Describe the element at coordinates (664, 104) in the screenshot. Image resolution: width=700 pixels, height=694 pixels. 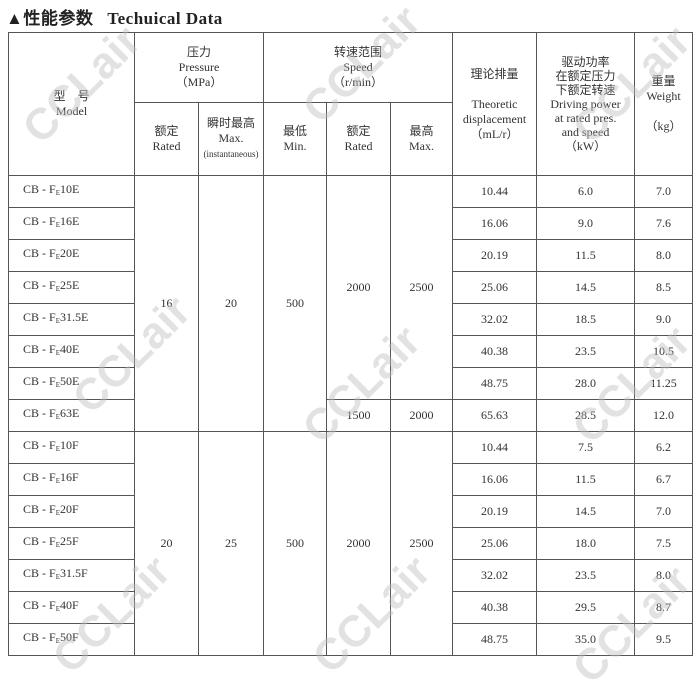
I see `weight-header: 重量 Weight （kg）` at that location.